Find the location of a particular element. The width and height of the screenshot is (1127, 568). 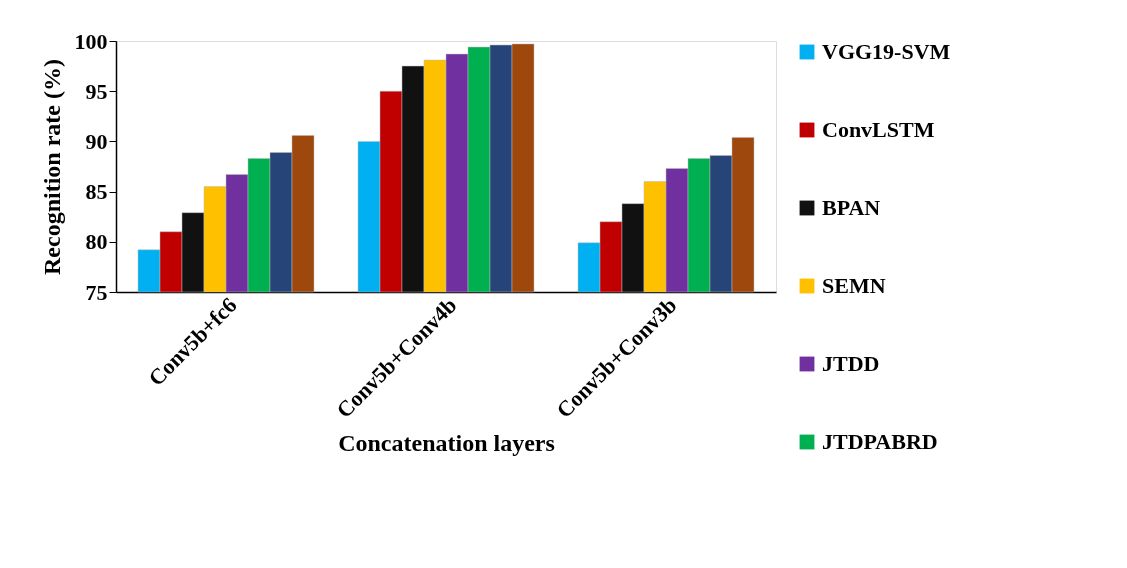

legend-label: ConvLSTM is located at coordinates (878, 129).